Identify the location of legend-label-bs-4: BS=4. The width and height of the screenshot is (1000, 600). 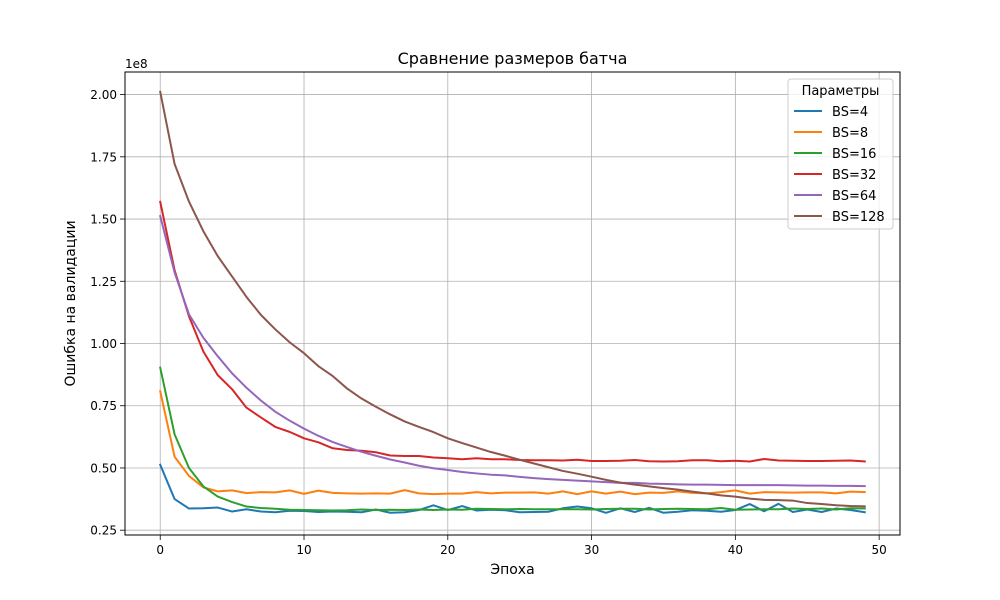
(850, 112).